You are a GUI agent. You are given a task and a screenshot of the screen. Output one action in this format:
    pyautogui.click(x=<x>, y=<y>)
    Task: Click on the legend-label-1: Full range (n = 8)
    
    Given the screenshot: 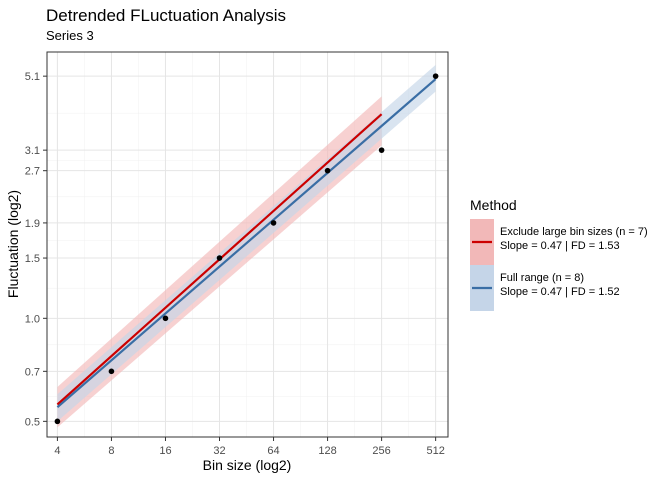 What is the action you would take?
    pyautogui.click(x=542, y=278)
    